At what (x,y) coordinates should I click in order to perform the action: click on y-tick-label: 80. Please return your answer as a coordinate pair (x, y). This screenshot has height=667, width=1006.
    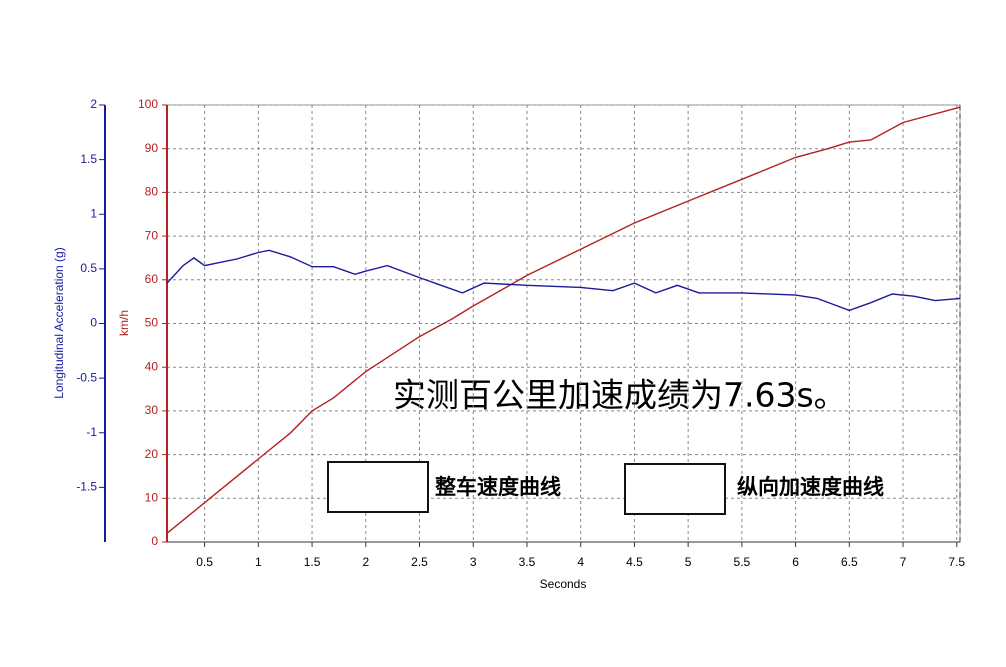
    Looking at the image, I should click on (152, 192).